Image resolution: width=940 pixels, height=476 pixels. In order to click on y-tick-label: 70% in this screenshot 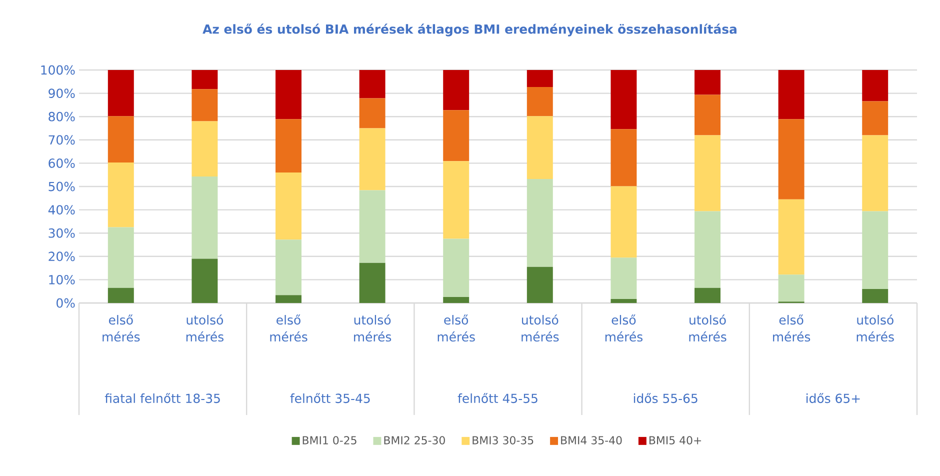, I will do `click(61, 140)`.